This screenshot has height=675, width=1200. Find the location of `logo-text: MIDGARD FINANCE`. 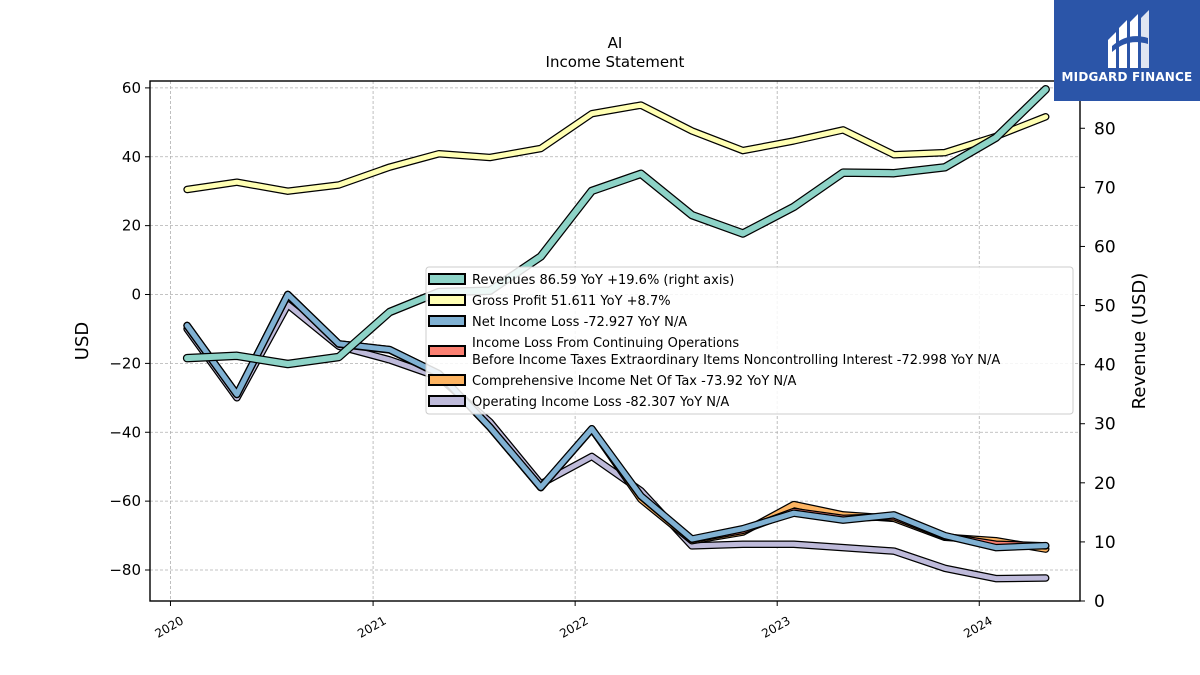

logo-text: MIDGARD FINANCE is located at coordinates (1127, 77).